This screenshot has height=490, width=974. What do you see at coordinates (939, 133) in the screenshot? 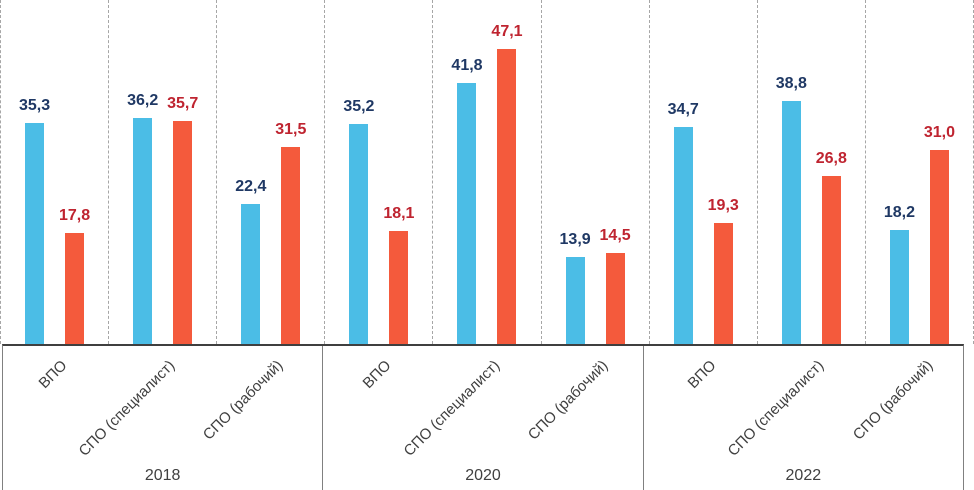
I see `bar-value-red: 31,0` at bounding box center [939, 133].